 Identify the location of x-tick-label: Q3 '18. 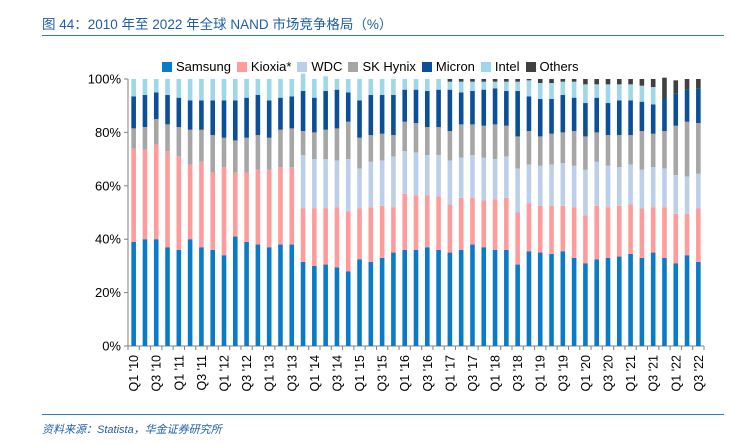
(518, 373).